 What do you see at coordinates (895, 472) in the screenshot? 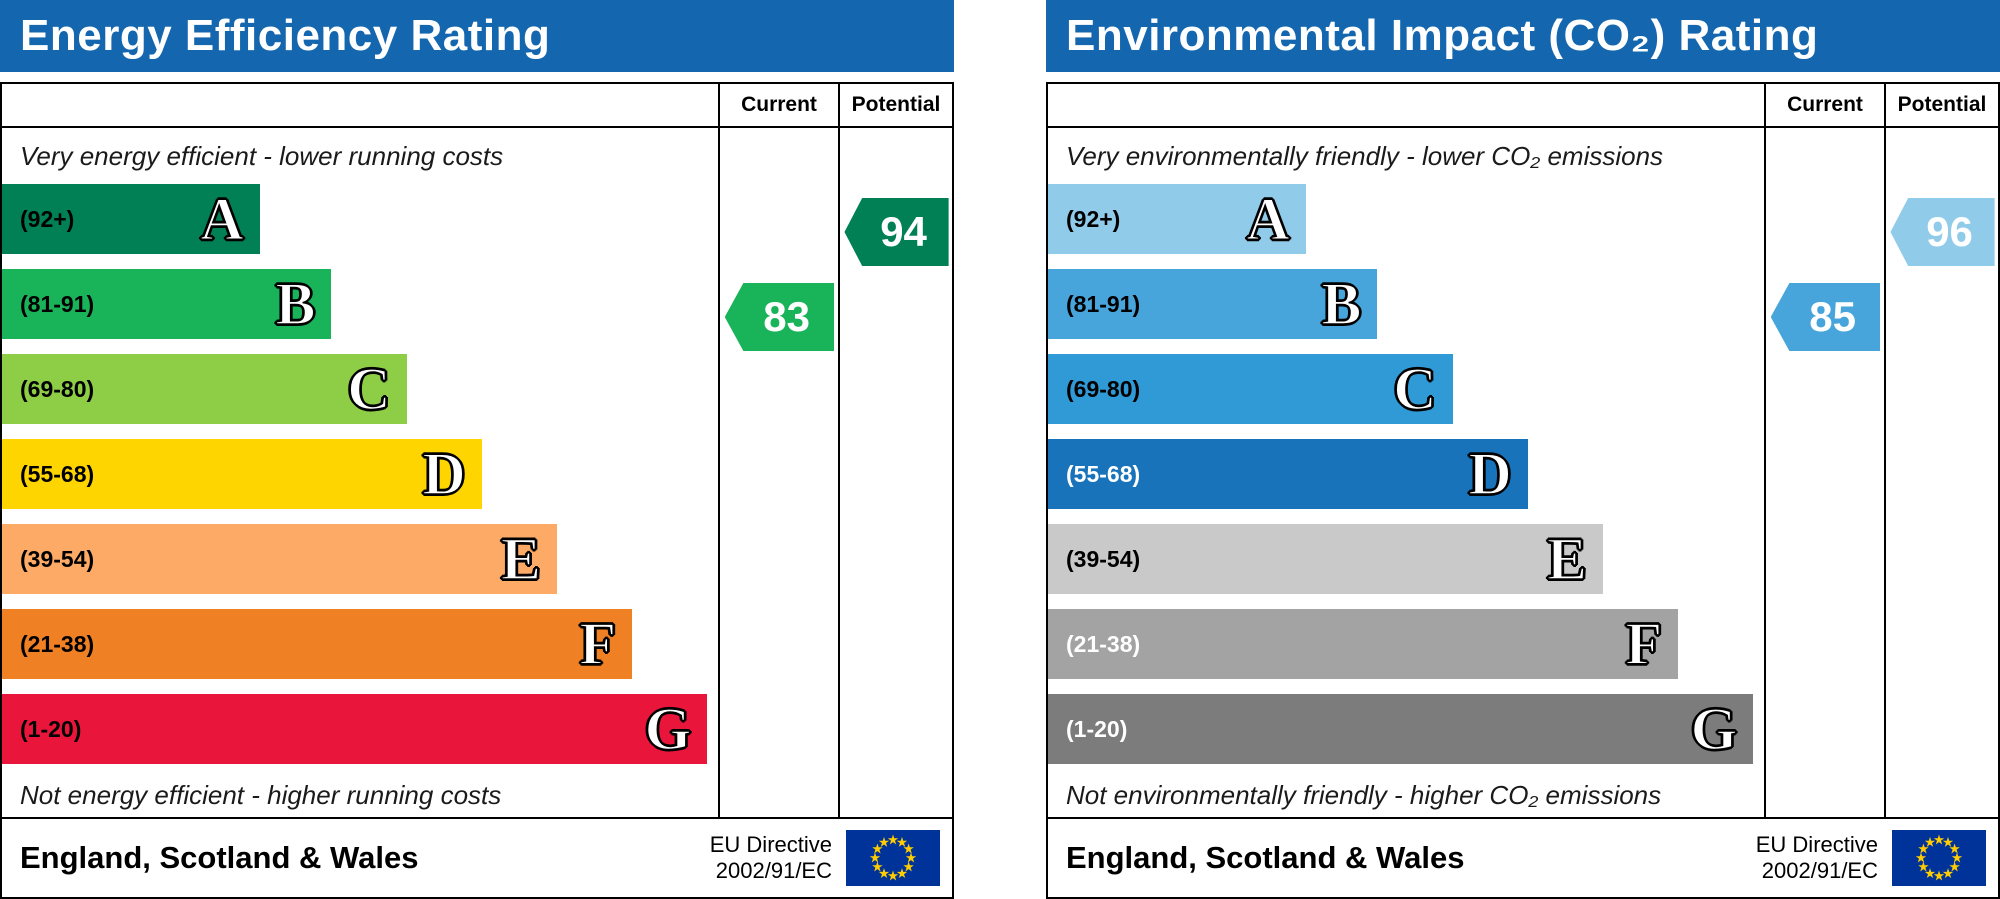
I see `potential-column: 94` at bounding box center [895, 472].